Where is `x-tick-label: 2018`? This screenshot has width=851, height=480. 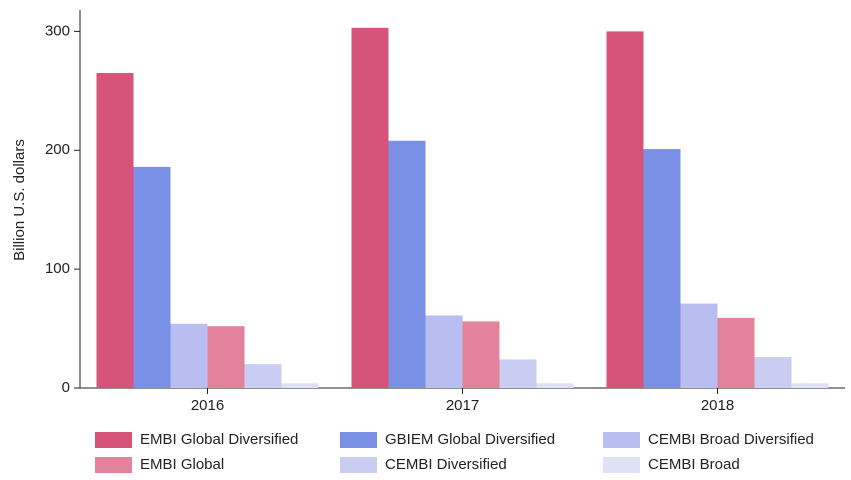
x-tick-label: 2018 is located at coordinates (717, 405).